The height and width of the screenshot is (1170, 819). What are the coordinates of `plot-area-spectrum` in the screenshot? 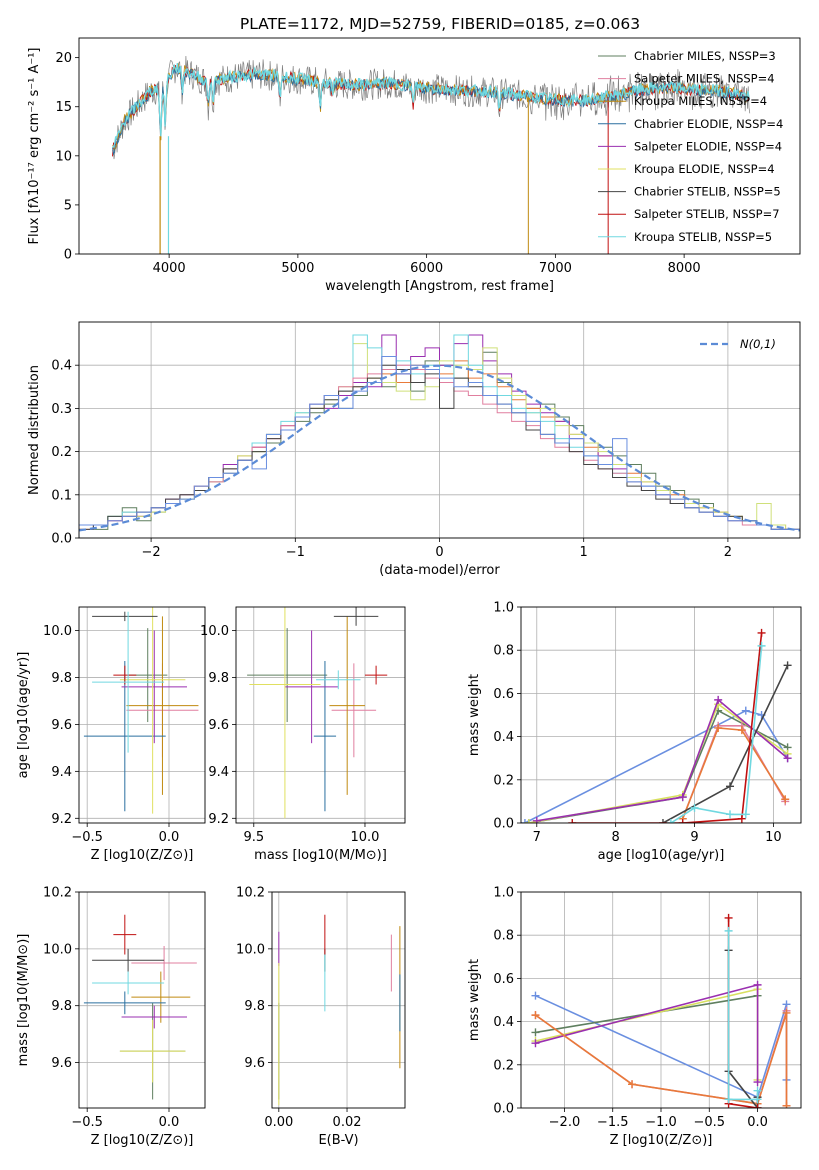 It's located at (431, 154).